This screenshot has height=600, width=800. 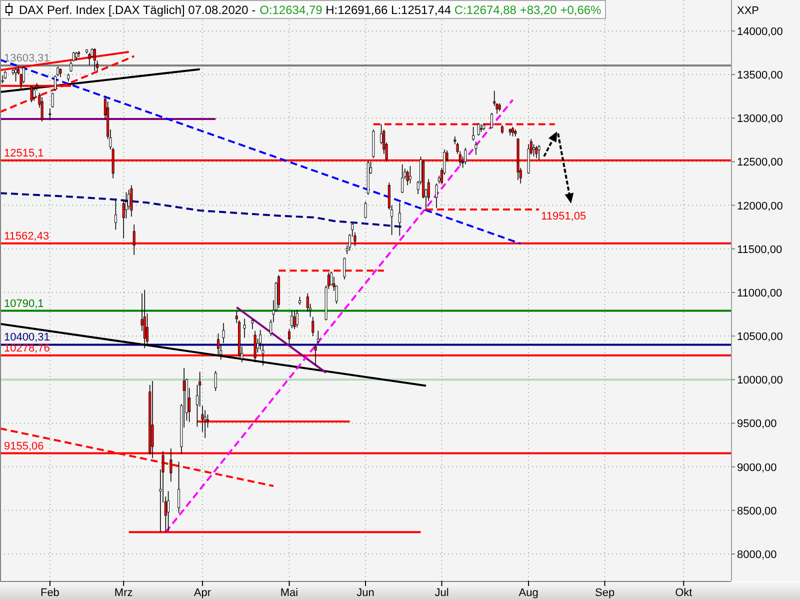 I want to click on chart-subtitle: O:12634,79 H:12691,66 L:12517,44 C:12674,88 +83,20 +0,66%, so click(x=431, y=9).